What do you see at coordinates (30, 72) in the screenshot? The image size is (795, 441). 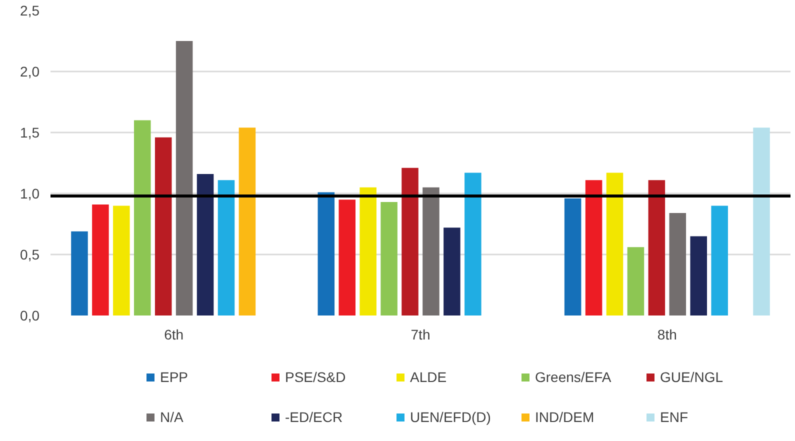 I see `y-tick-label: 2,0` at bounding box center [30, 72].